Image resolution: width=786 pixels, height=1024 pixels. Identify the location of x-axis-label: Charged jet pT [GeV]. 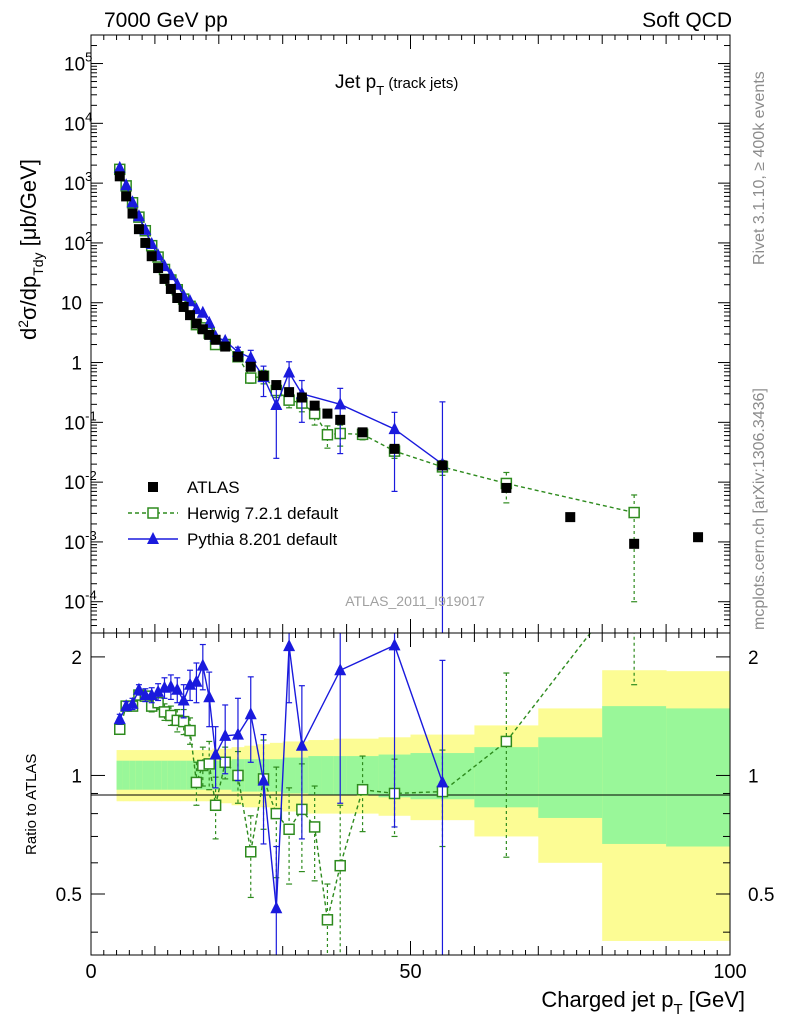
(643, 1002).